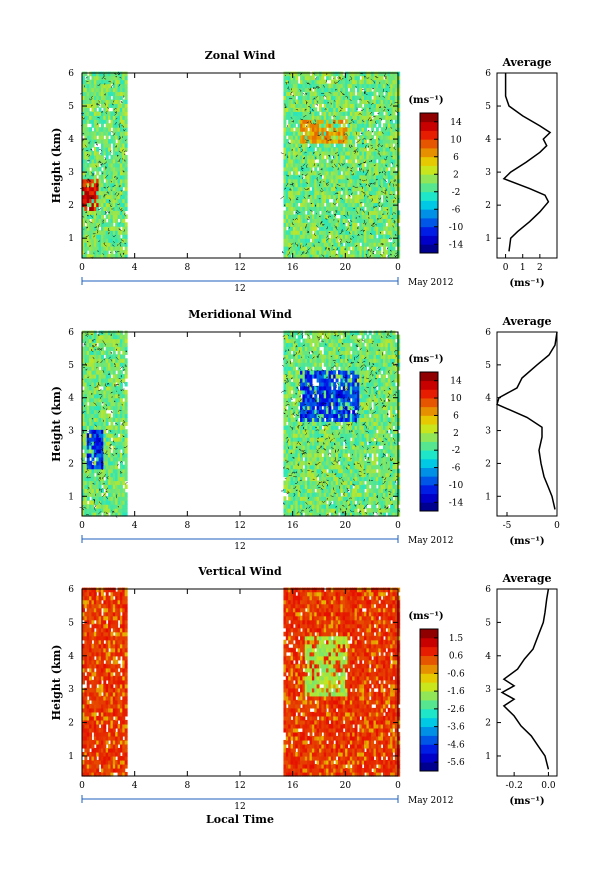 This screenshot has height=873, width=610. I want to click on average-x-tick-label: 1, so click(523, 268).